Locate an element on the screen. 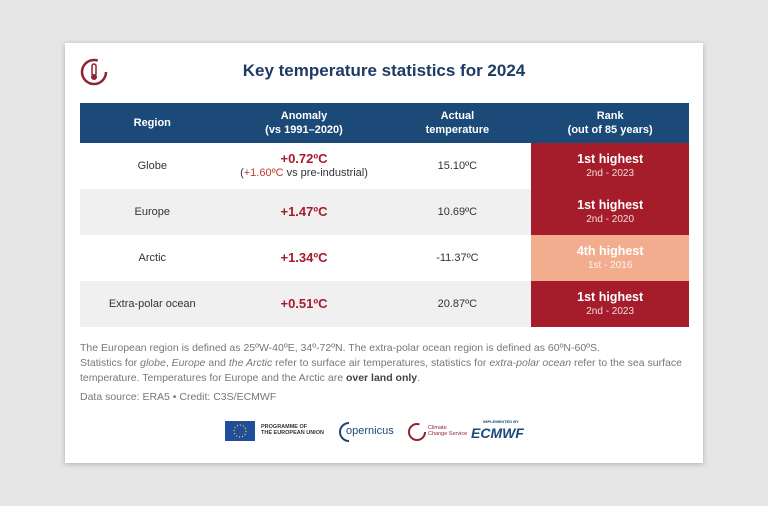 This screenshot has width=768, height=506. anomaly-cell: +1.47ºC is located at coordinates (304, 212).